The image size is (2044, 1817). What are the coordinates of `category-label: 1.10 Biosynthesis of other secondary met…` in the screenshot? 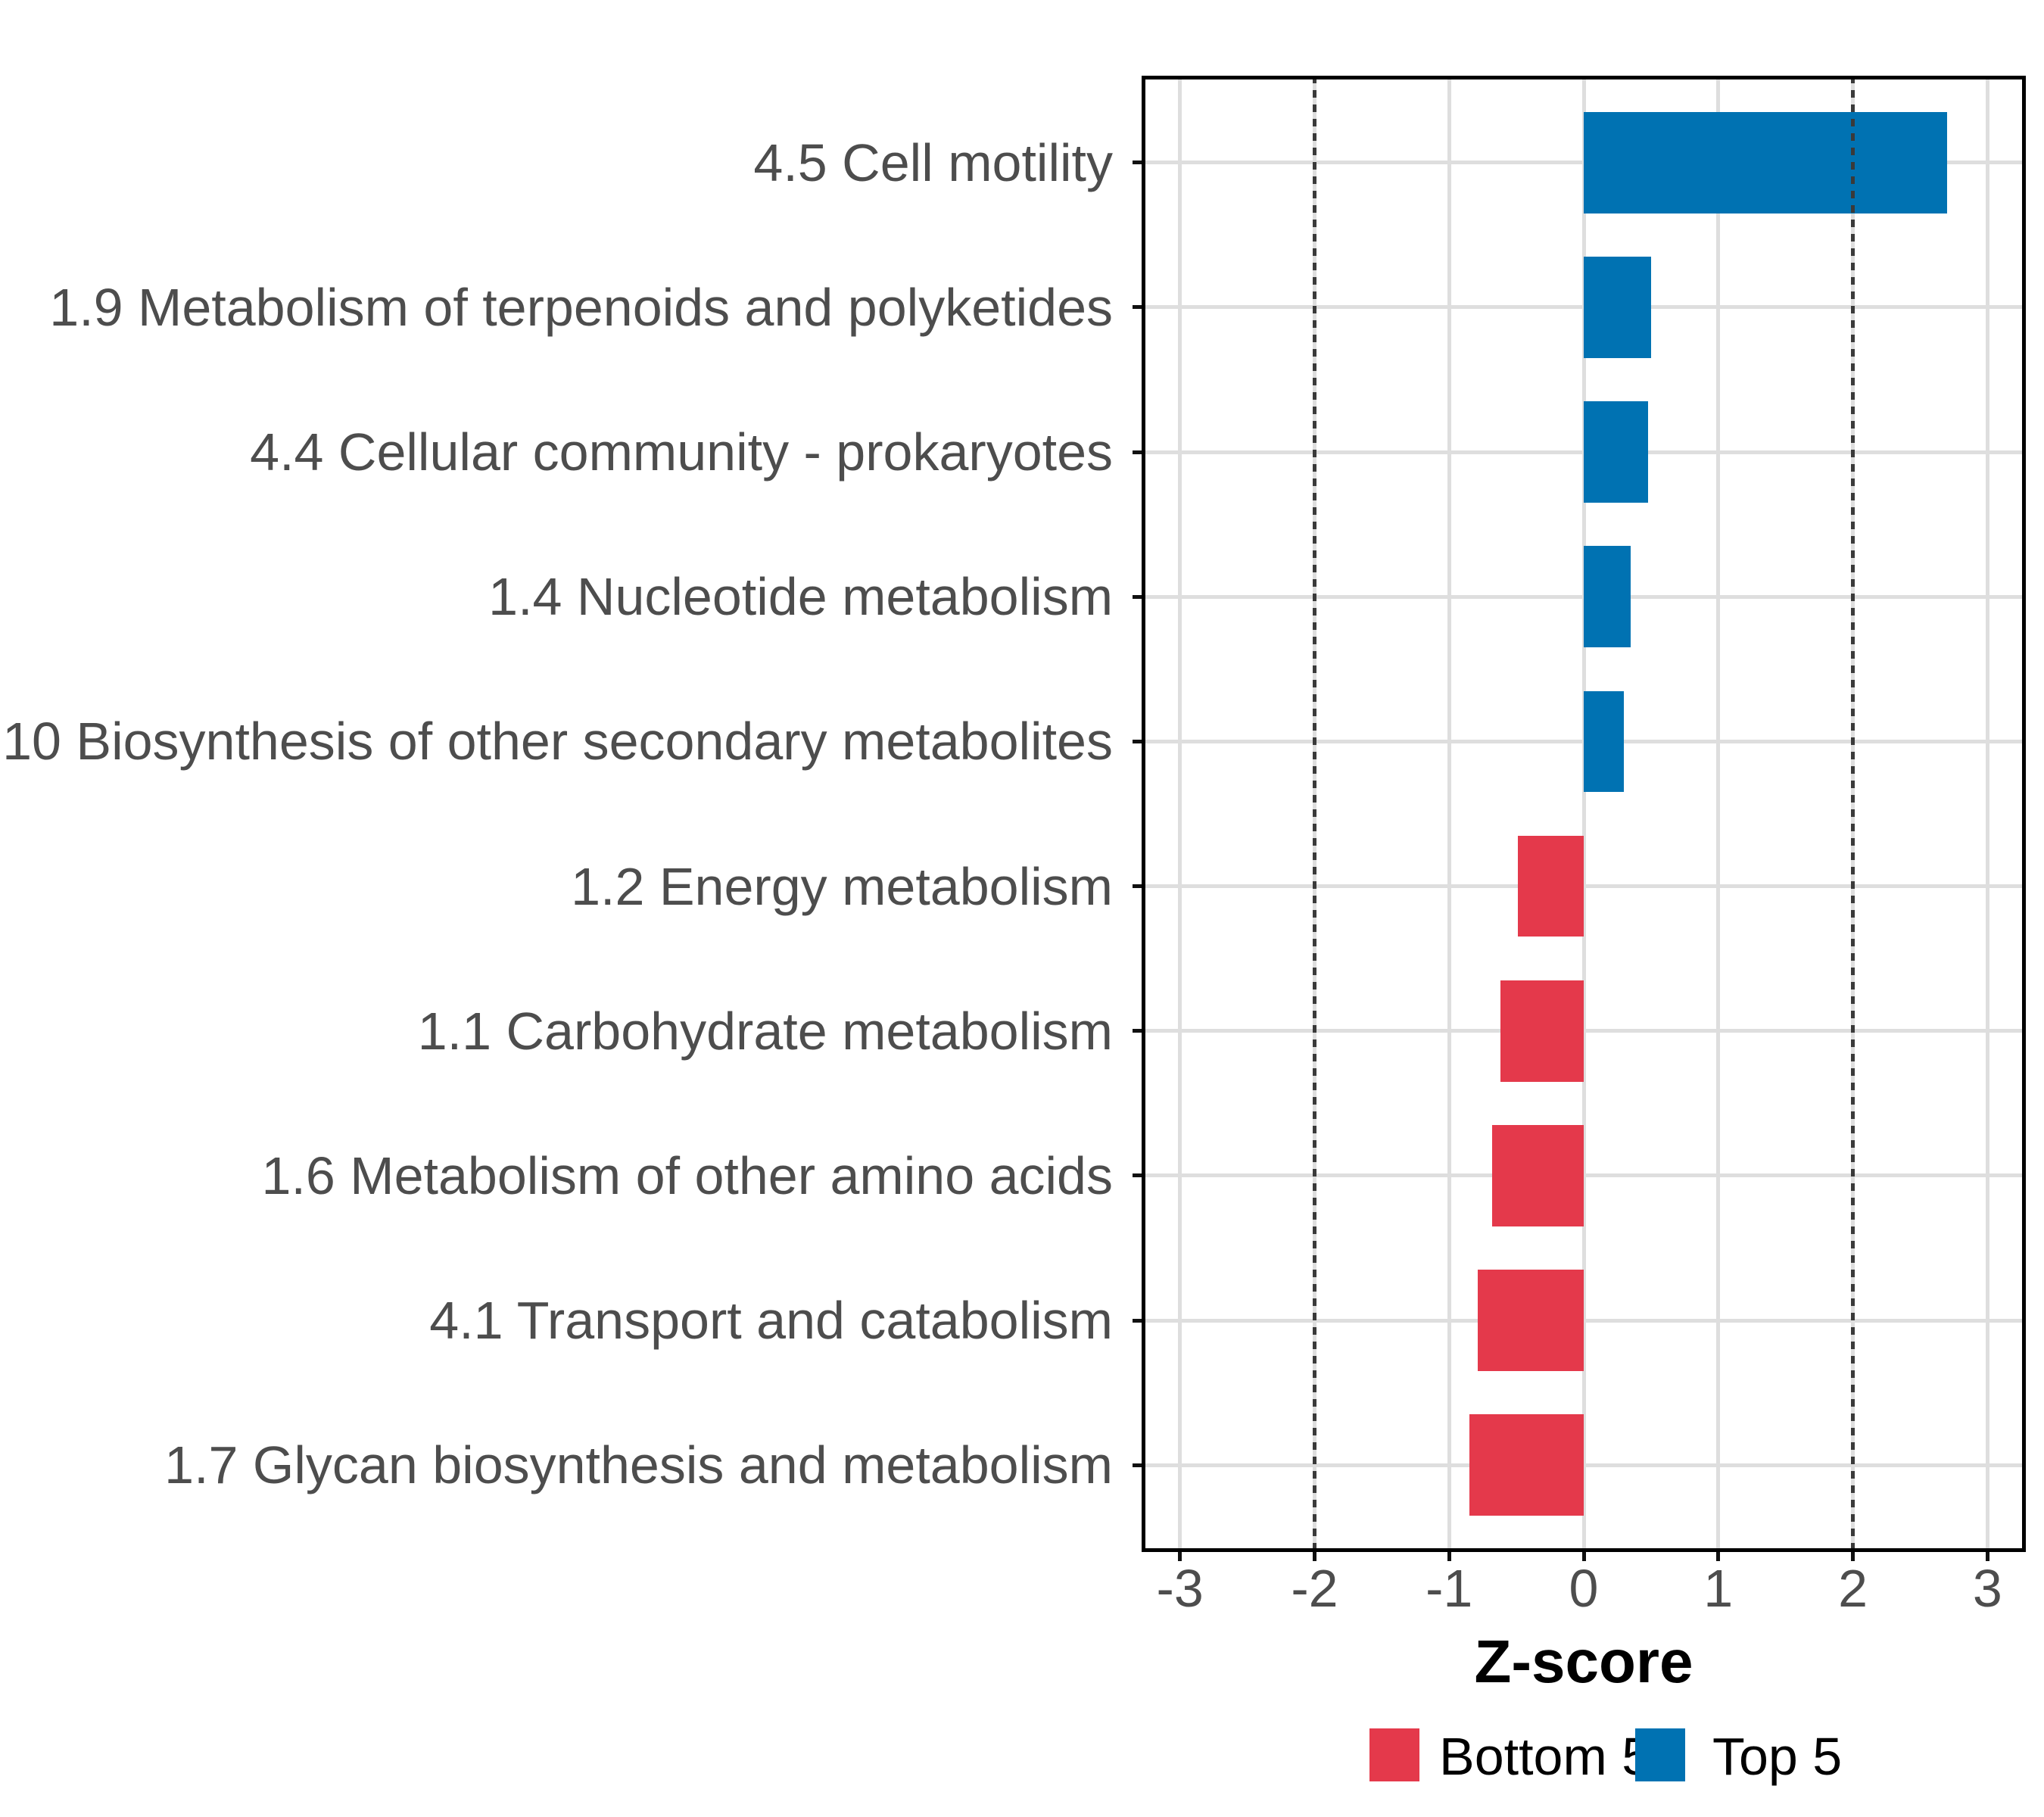 It's located at (556, 741).